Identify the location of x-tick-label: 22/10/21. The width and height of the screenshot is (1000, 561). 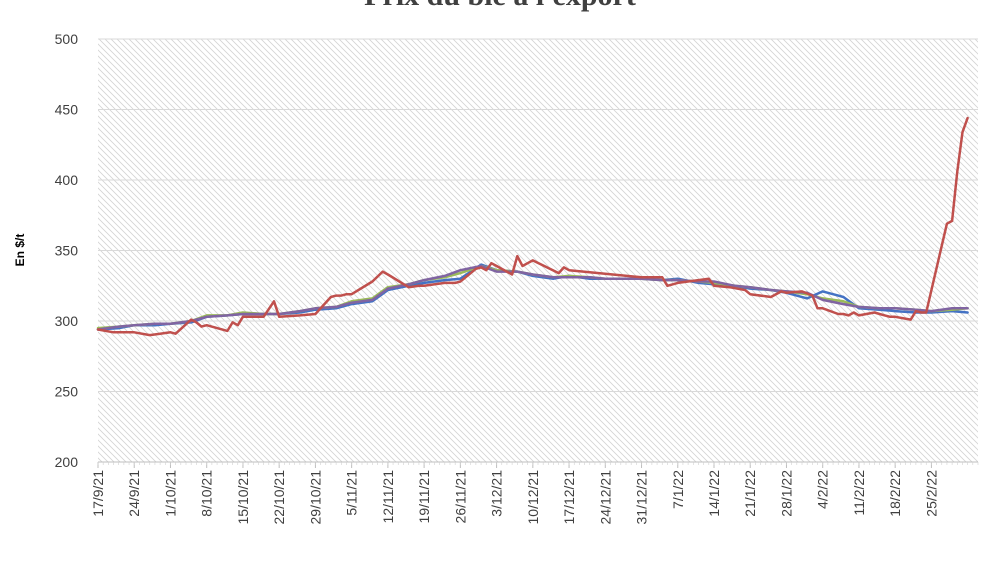
(279, 497).